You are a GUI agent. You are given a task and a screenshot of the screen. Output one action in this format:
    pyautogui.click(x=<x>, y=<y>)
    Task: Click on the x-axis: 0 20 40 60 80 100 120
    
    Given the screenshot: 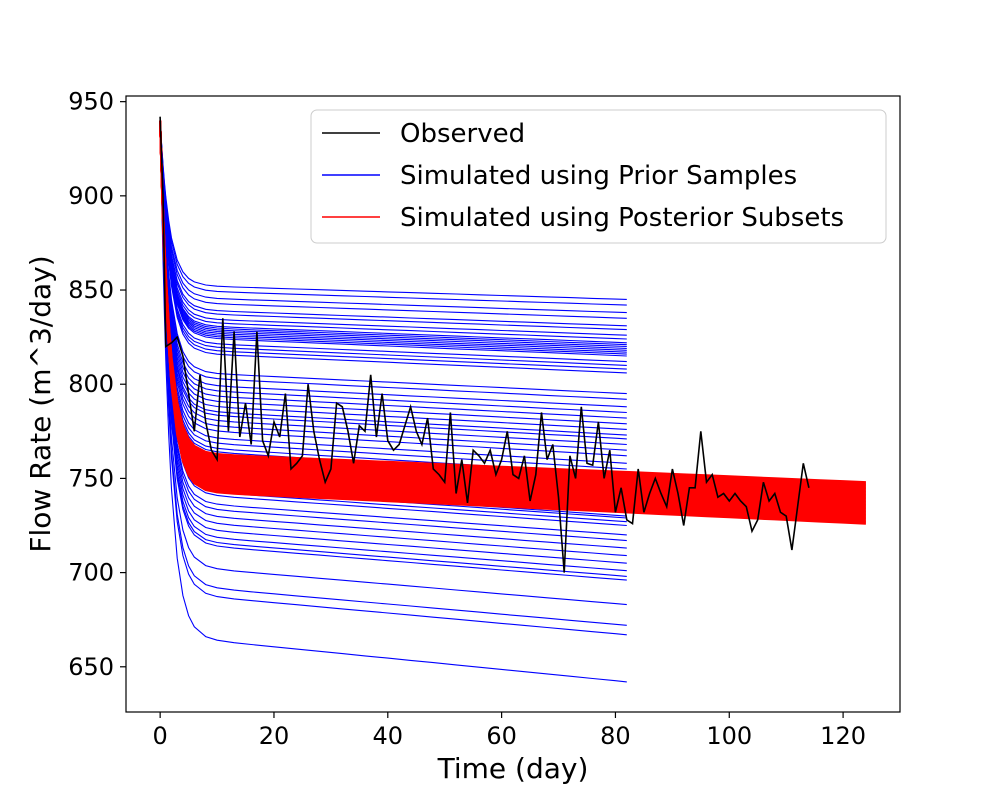 What is the action you would take?
    pyautogui.click(x=509, y=731)
    